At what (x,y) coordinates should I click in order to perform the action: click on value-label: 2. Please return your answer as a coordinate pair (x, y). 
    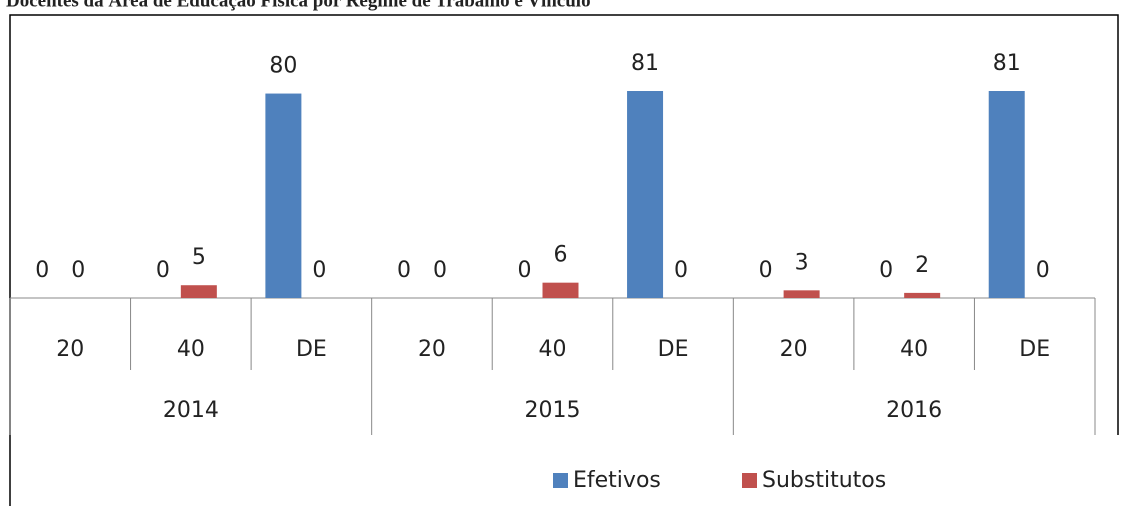
    Looking at the image, I should click on (922, 265).